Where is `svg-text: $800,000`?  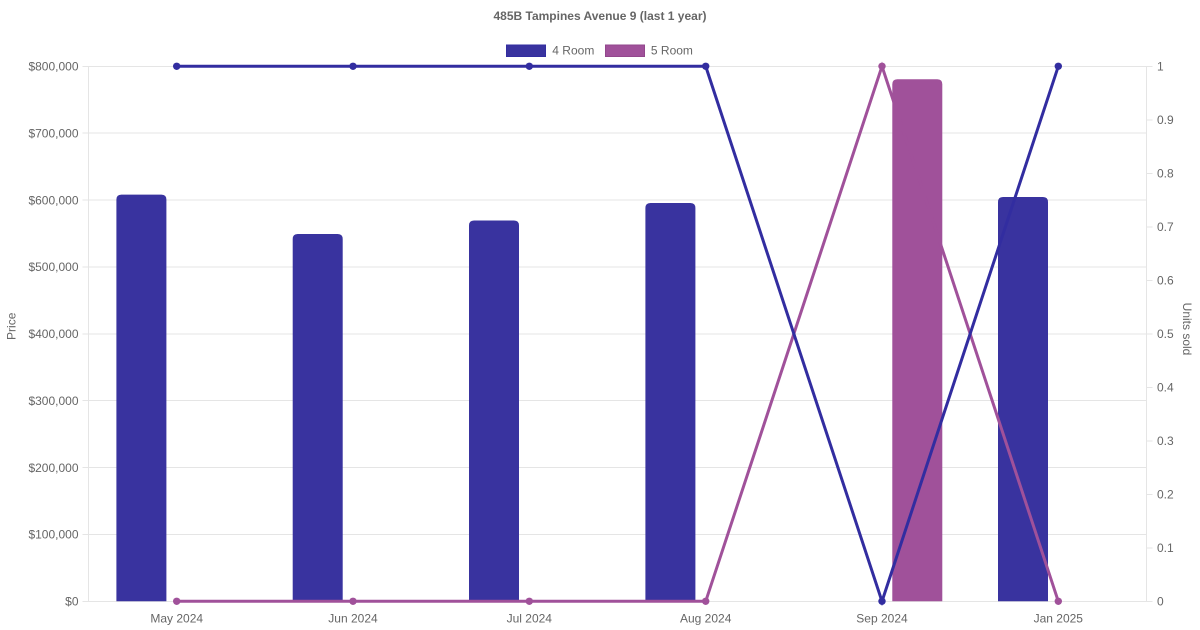
svg-text: $800,000 is located at coordinates (53, 67).